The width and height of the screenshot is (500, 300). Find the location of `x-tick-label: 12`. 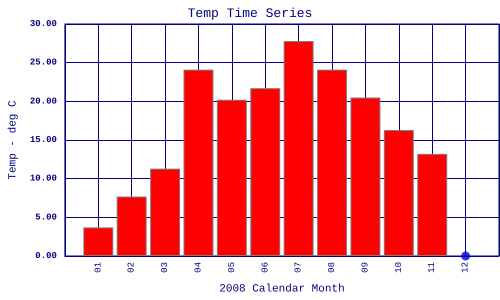

x-tick-label: 12 is located at coordinates (465, 267).